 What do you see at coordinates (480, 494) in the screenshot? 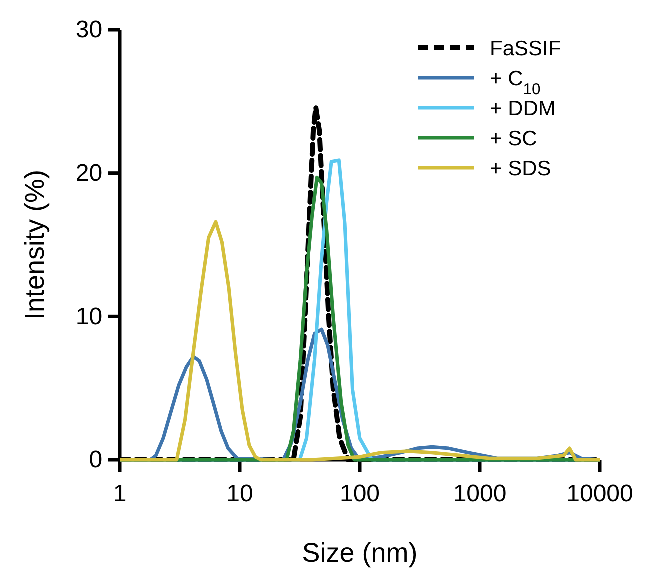
I see `x-tick-label: 1000` at bounding box center [480, 494].